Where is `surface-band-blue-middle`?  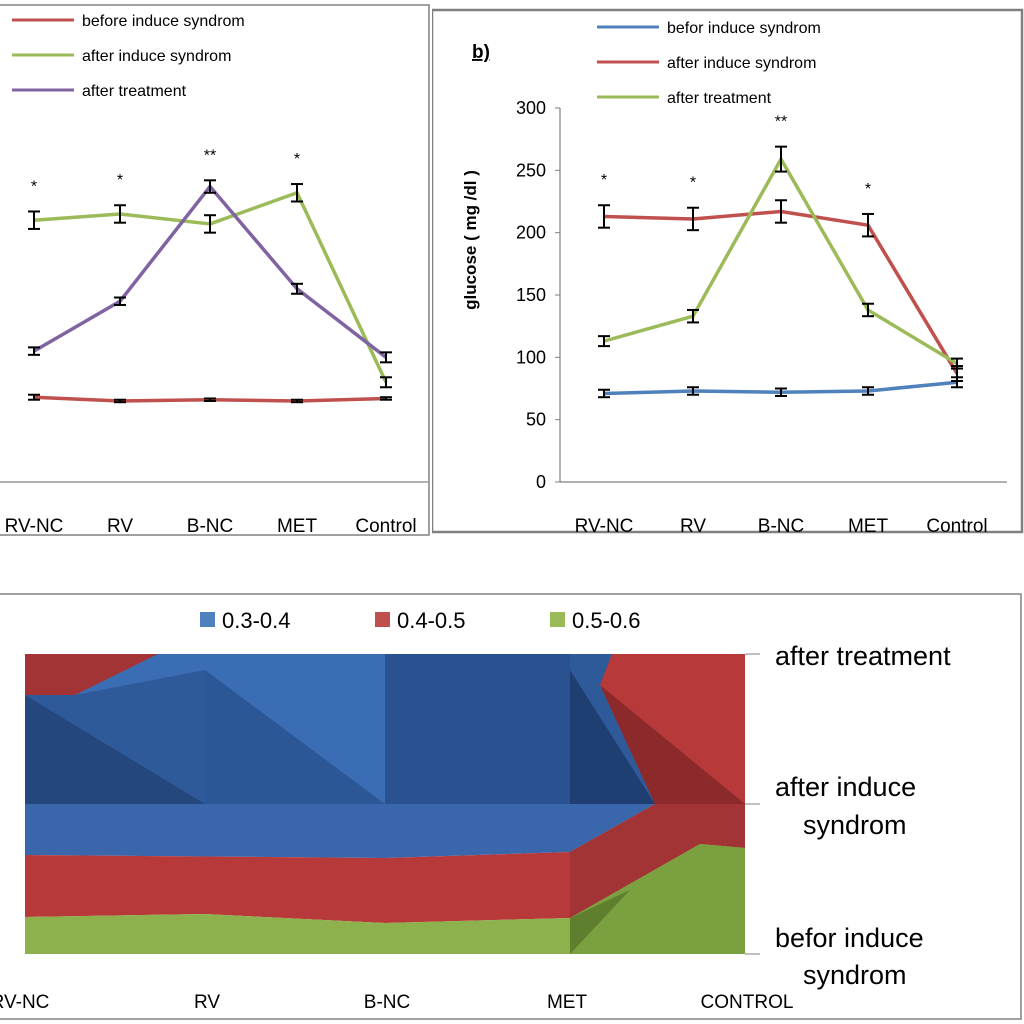
surface-band-blue-middle is located at coordinates (340, 831).